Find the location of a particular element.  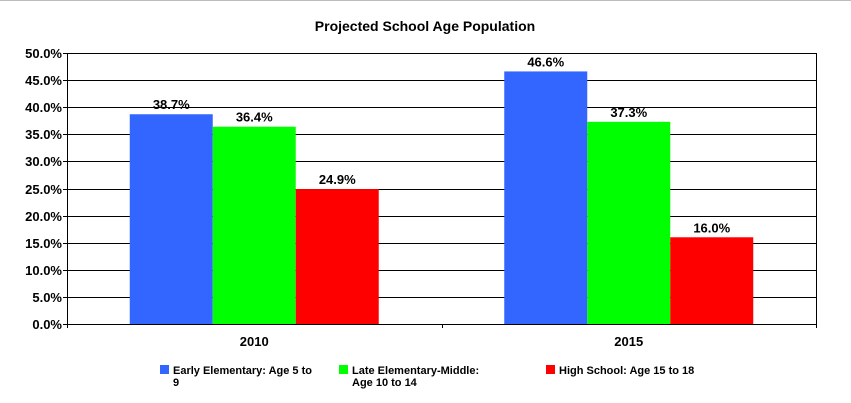

y-tick-label: 0.0% is located at coordinates (47, 324).